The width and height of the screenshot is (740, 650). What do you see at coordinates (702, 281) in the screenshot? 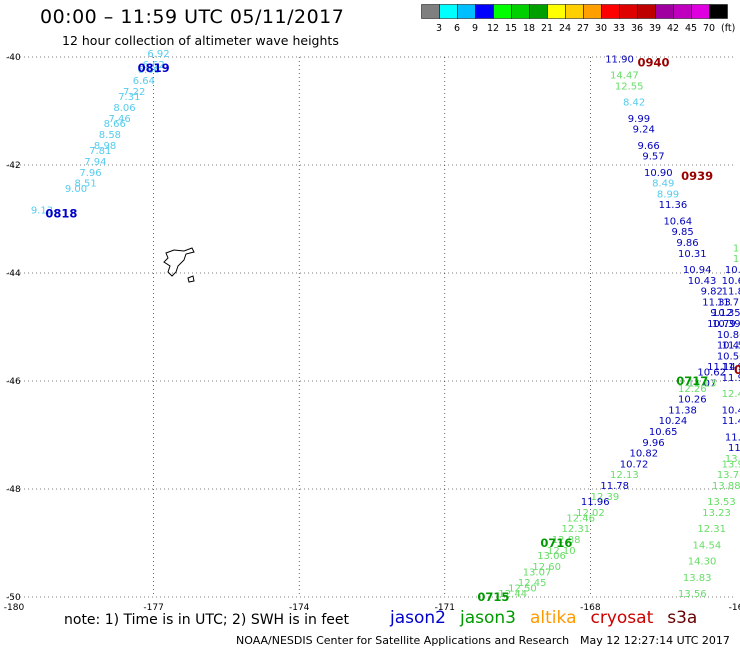
I see `wave-height-label: 10.43` at bounding box center [702, 281].